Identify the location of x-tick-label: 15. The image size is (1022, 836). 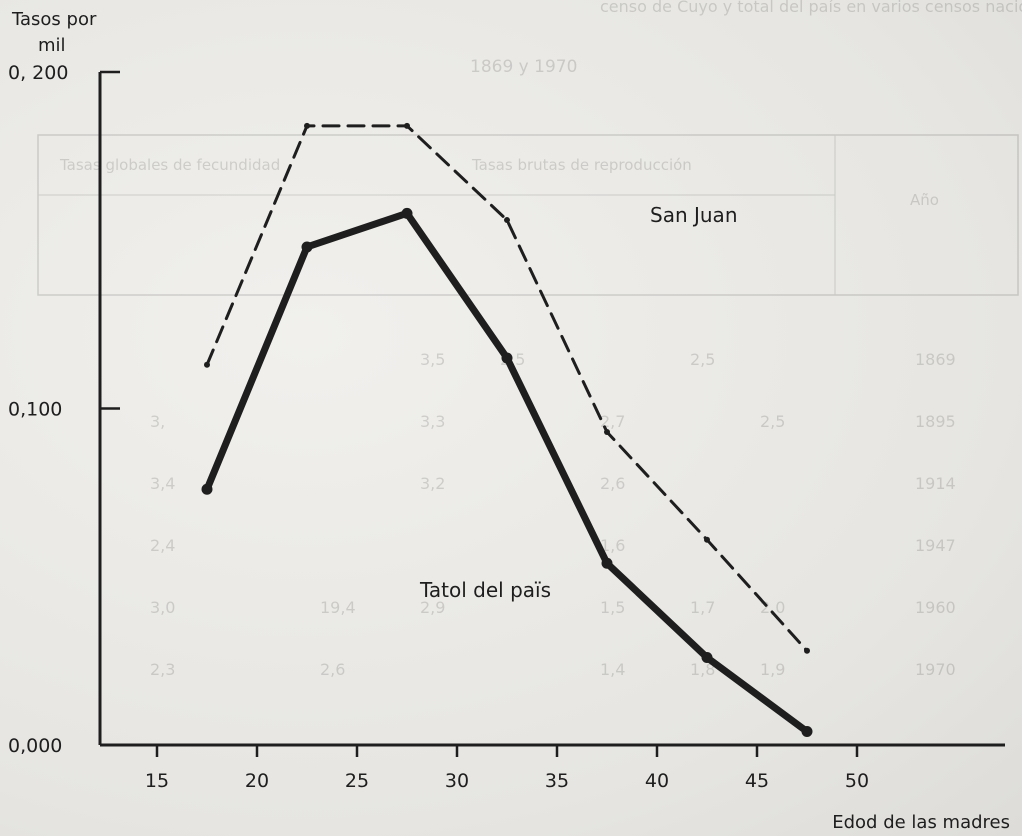
(157, 781).